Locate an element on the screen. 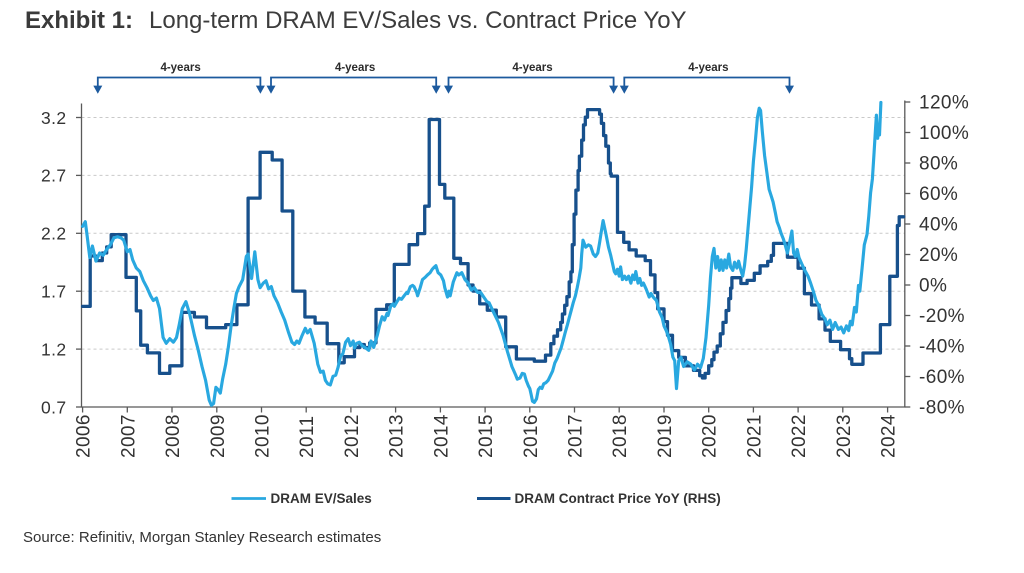 Image resolution: width=1024 pixels, height=573 pixels. svg-text: 2024 is located at coordinates (889, 436).